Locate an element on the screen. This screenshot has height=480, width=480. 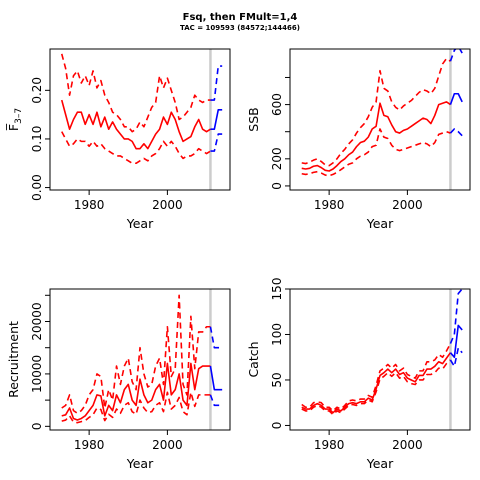
fbar-ylabel: F̅3–7 is located at coordinates (15, 119).